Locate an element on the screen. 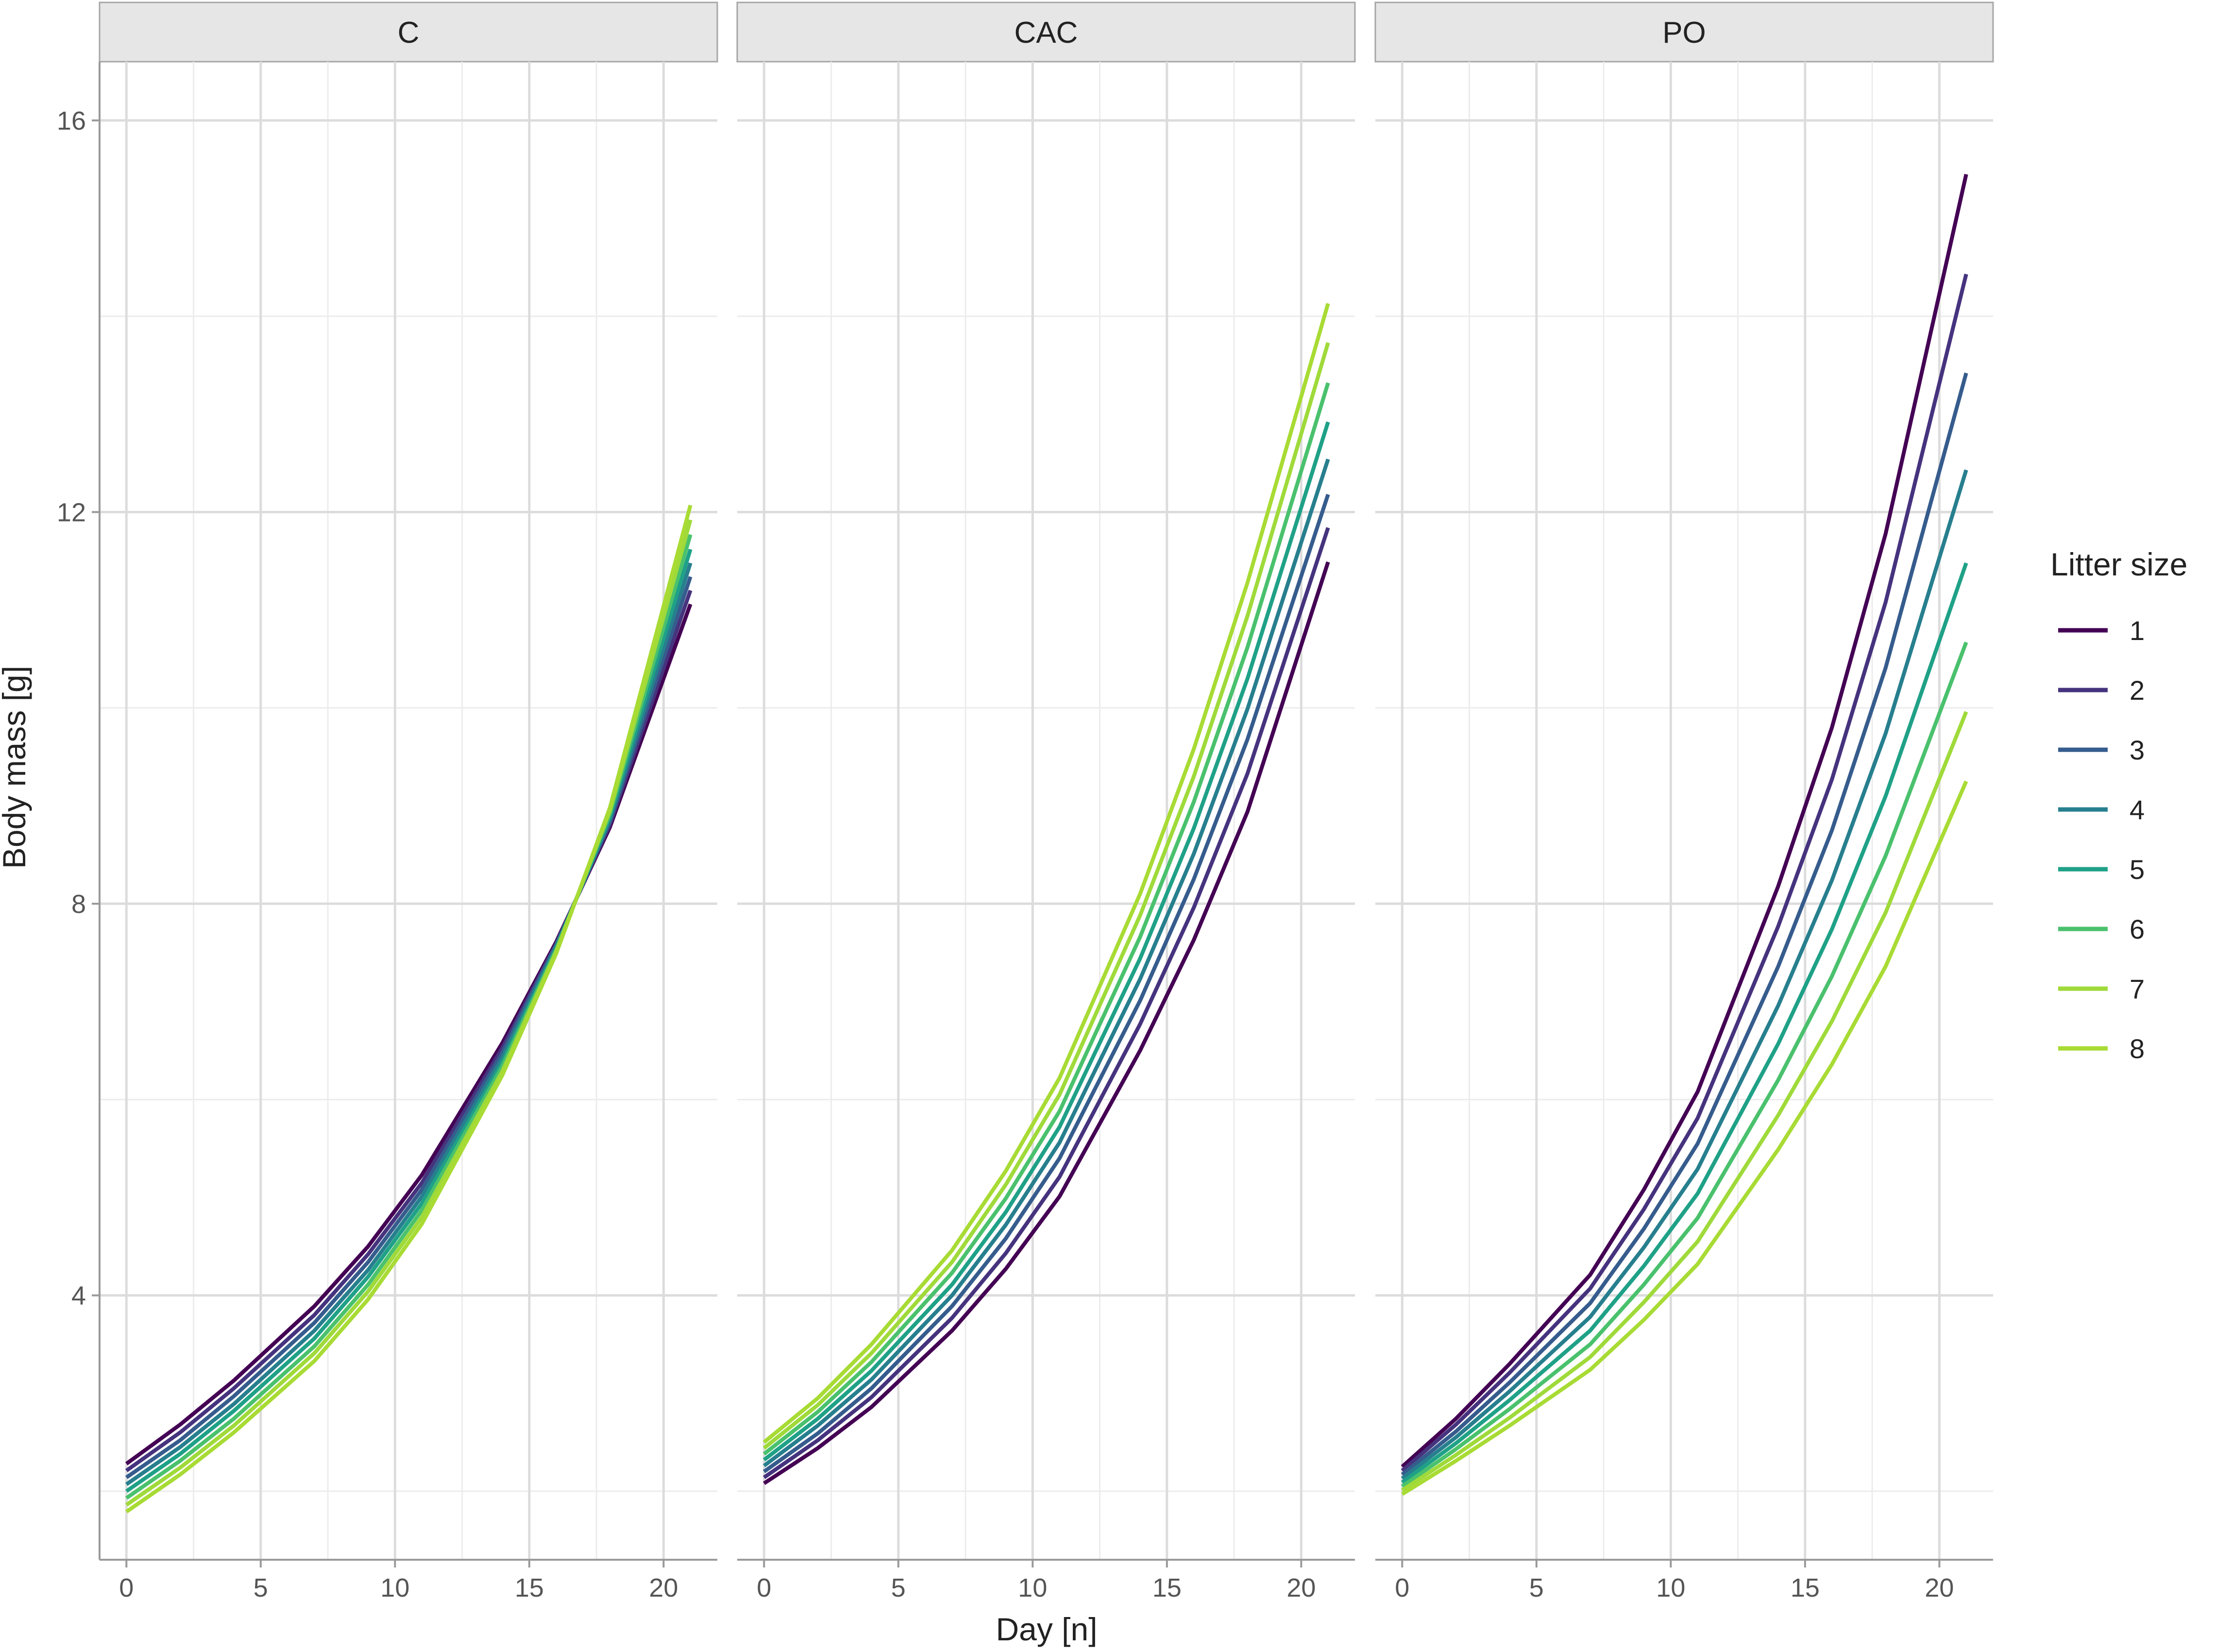 The height and width of the screenshot is (1652, 2215). panel-strip-cac is located at coordinates (1046, 32).